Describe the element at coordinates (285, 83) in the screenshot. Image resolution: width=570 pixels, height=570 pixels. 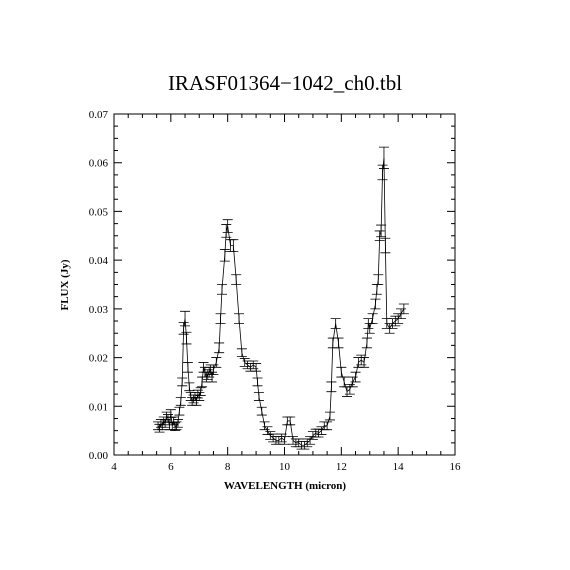
I see `chart-title: IRASF01364−1042_ch0.tbl` at that location.